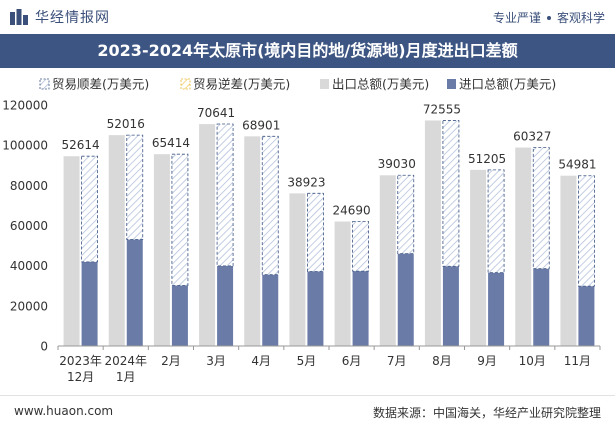  I want to click on y-tick-label: 20000, so click(29, 306).